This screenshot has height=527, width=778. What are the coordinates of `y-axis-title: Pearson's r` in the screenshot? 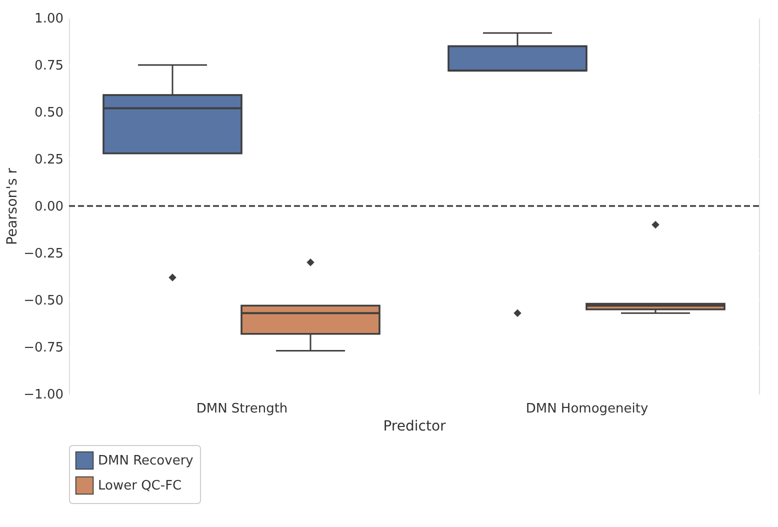 It's located at (12, 206).